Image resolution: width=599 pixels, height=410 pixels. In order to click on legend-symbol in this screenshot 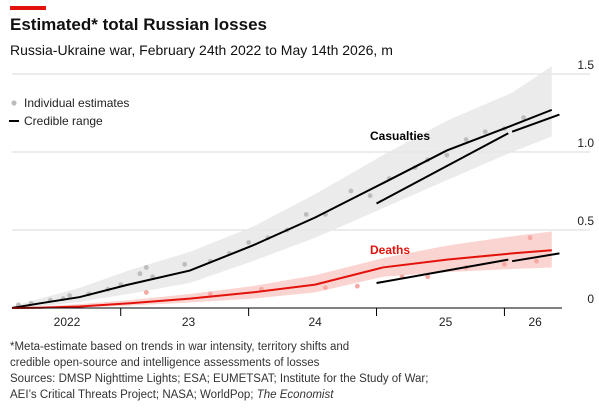, I will do `click(14, 103)`.